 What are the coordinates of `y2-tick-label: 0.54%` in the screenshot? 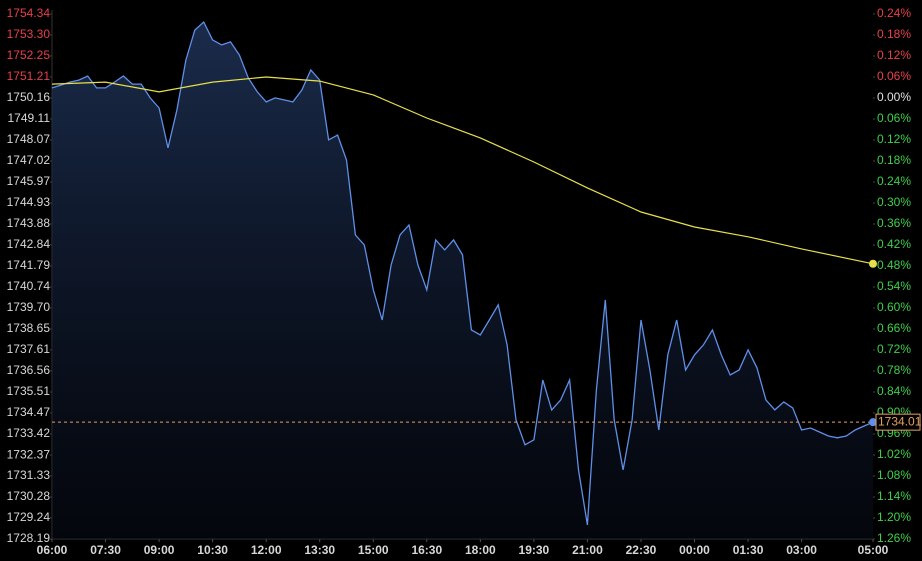 It's located at (894, 286).